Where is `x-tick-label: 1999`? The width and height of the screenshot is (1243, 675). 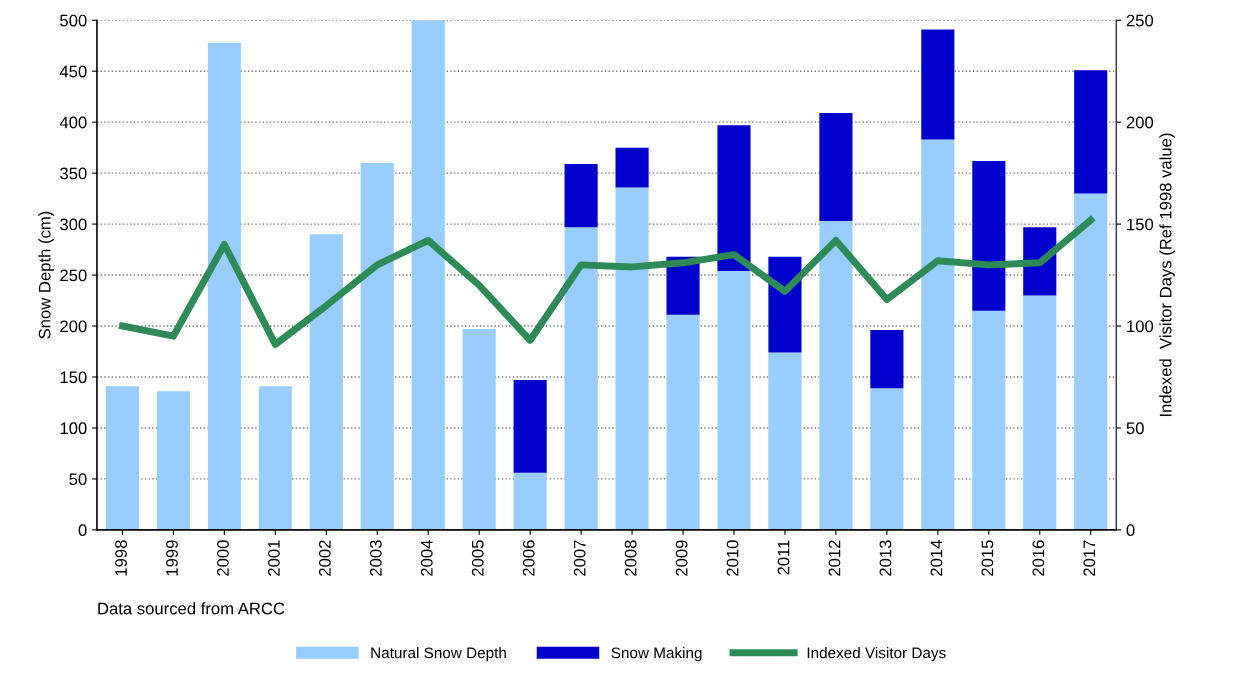
x-tick-label: 1999 is located at coordinates (172, 558).